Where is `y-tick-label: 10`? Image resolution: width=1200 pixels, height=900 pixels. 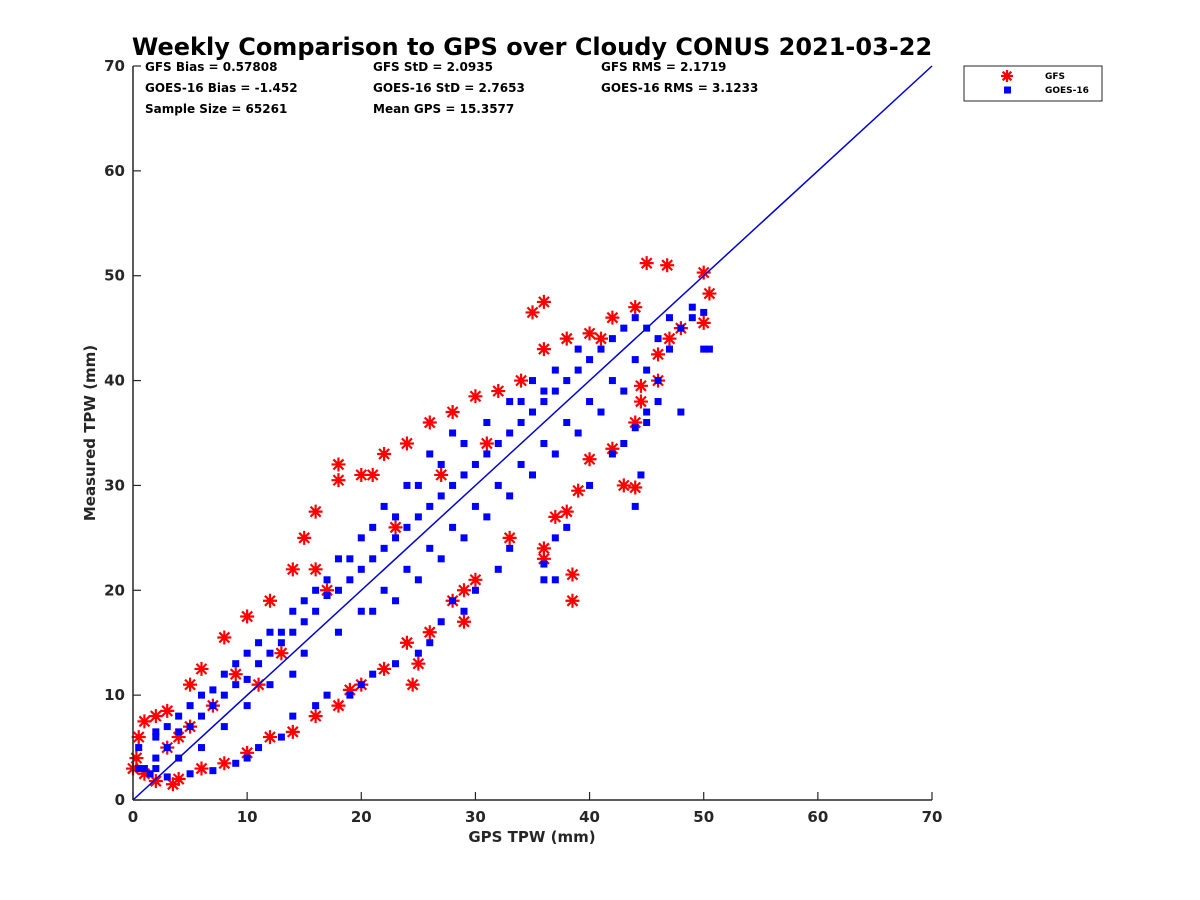
y-tick-label: 10 is located at coordinates (114, 695).